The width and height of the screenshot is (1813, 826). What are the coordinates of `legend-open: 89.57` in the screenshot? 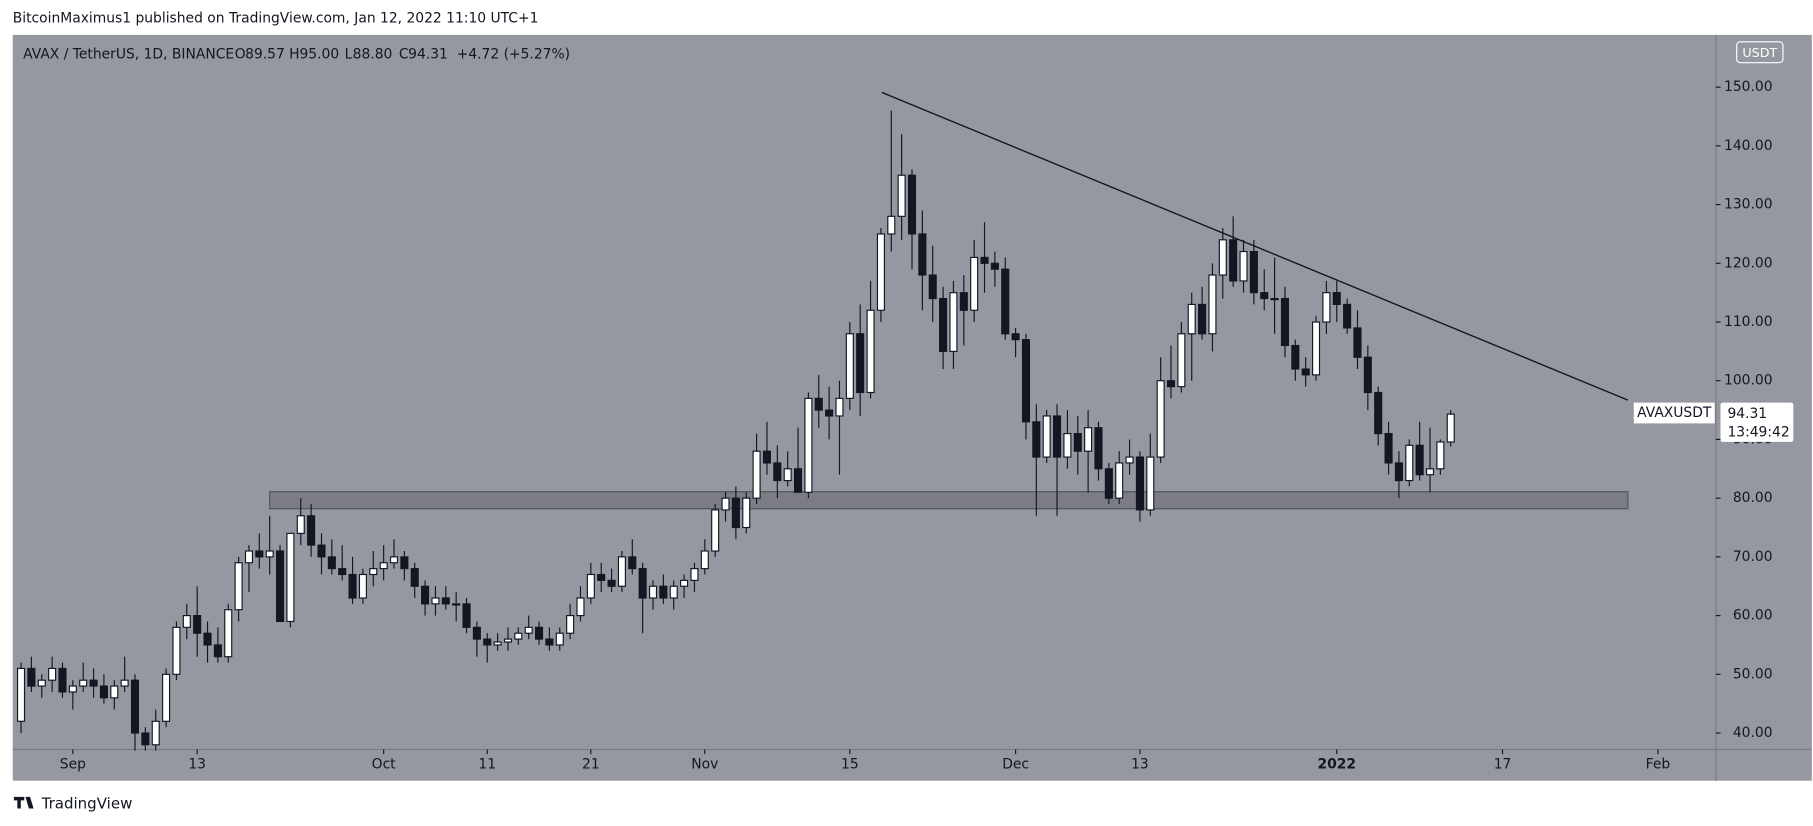 It's located at (265, 55).